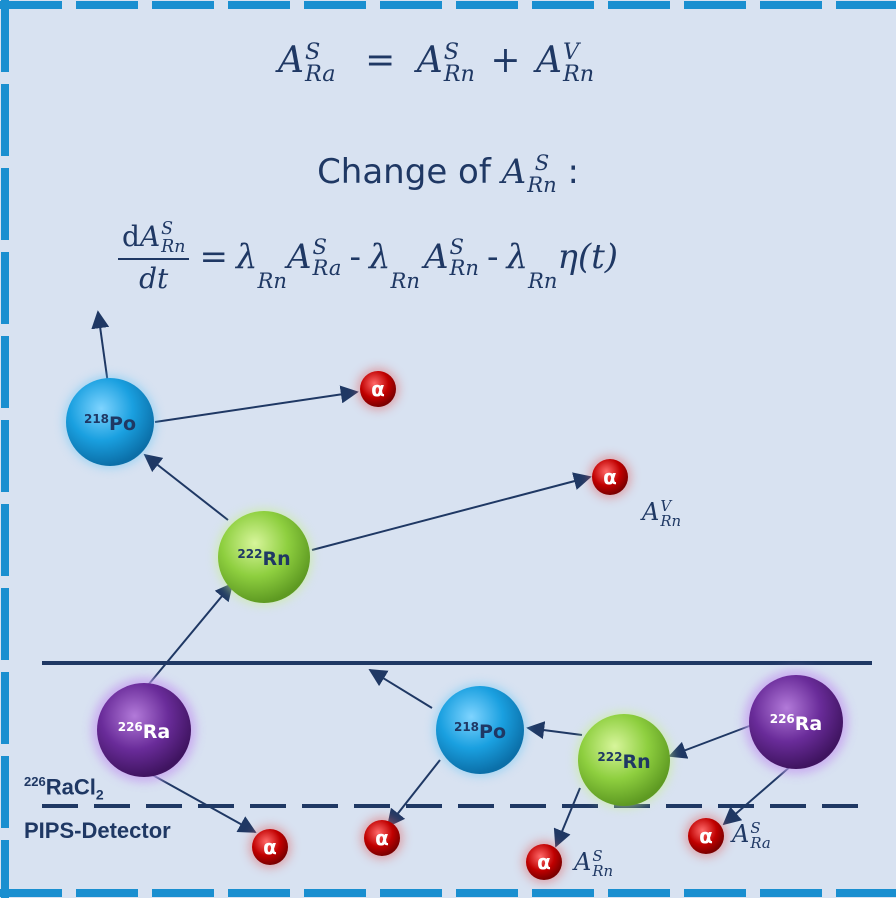 The height and width of the screenshot is (898, 896). Describe the element at coordinates (505, 60) in the screenshot. I see `eq-operator: +` at that location.